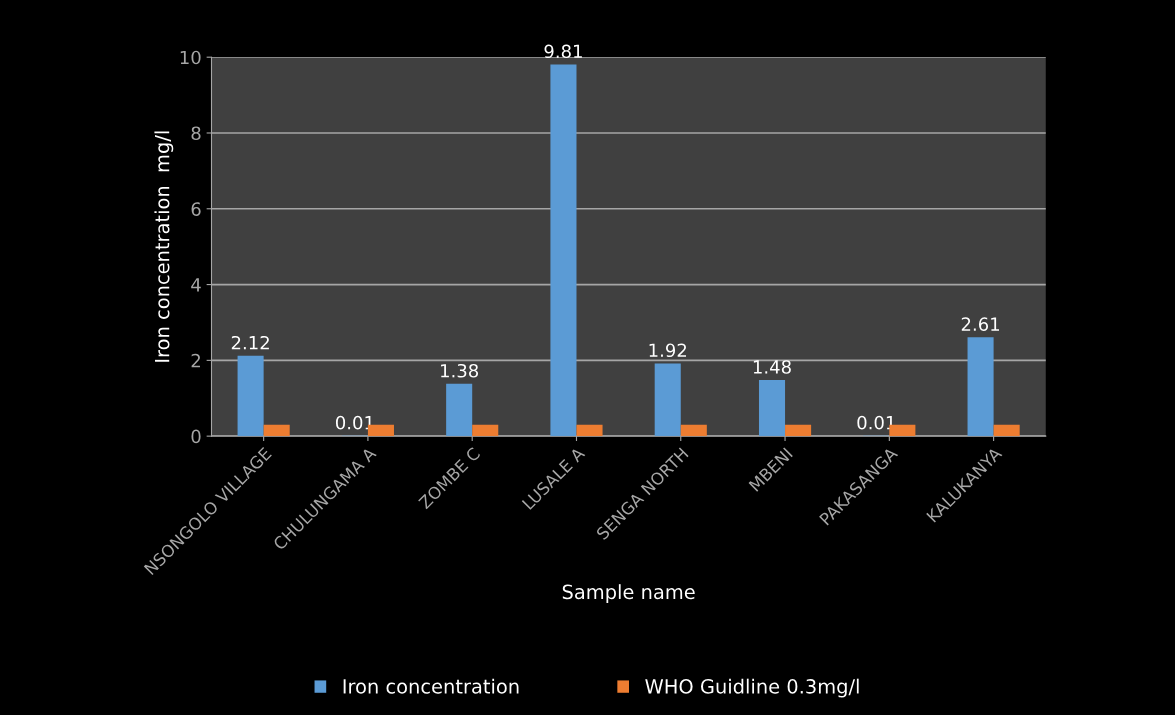 This screenshot has height=715, width=1175. Describe the element at coordinates (752, 688) in the screenshot. I see `legend-label: WHO Guidline 0.3mg/l` at that location.